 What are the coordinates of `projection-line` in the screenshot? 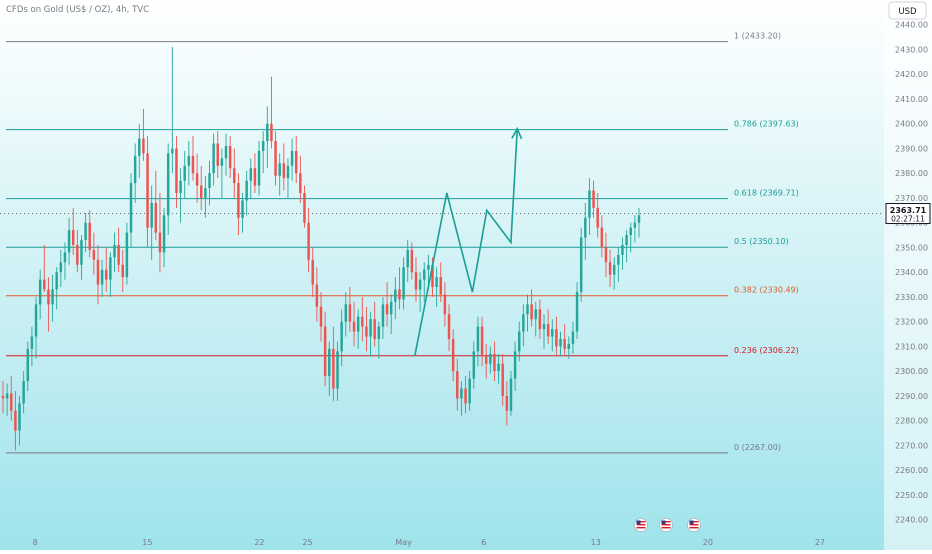 It's located at (466, 242).